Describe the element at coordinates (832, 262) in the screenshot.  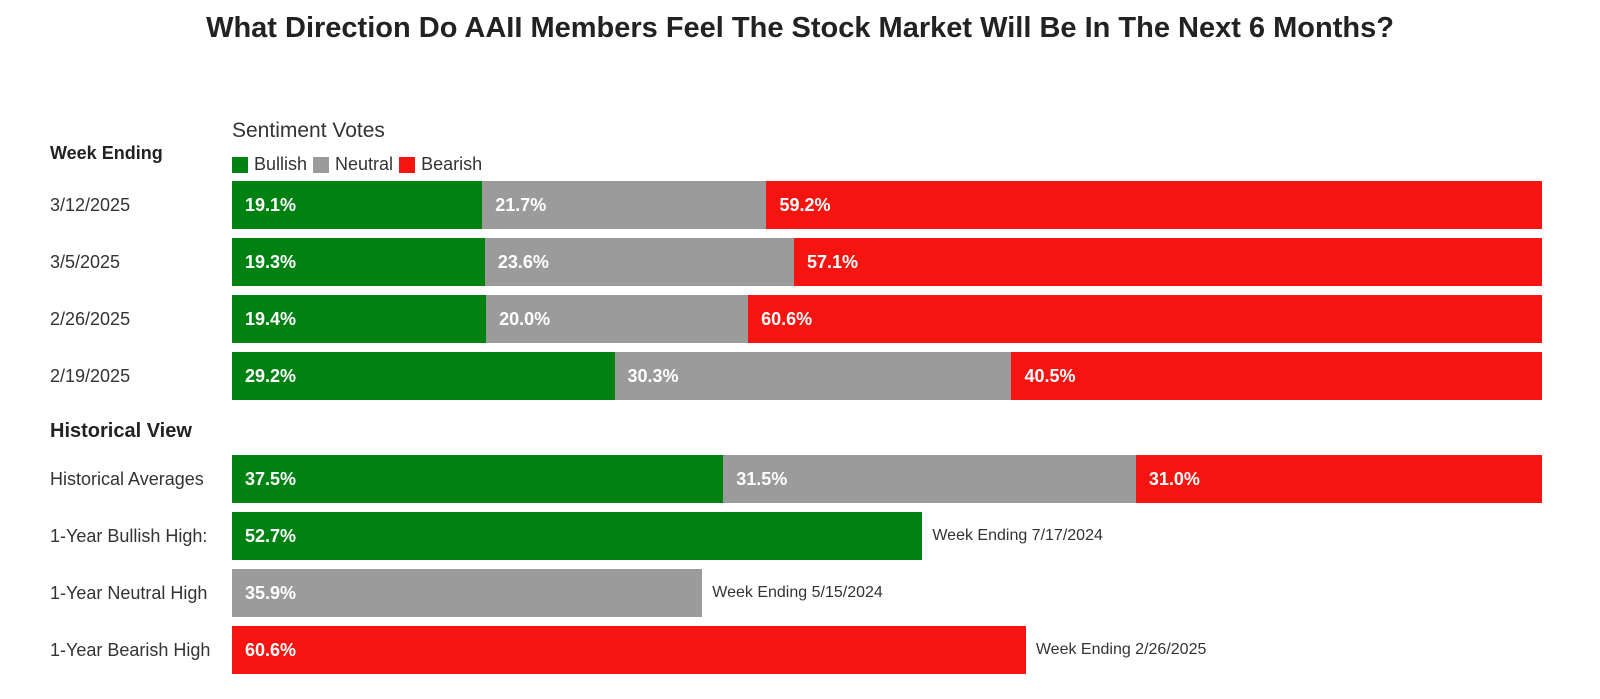
I see `week-2-bearish-value-label: 57.1%` at that location.